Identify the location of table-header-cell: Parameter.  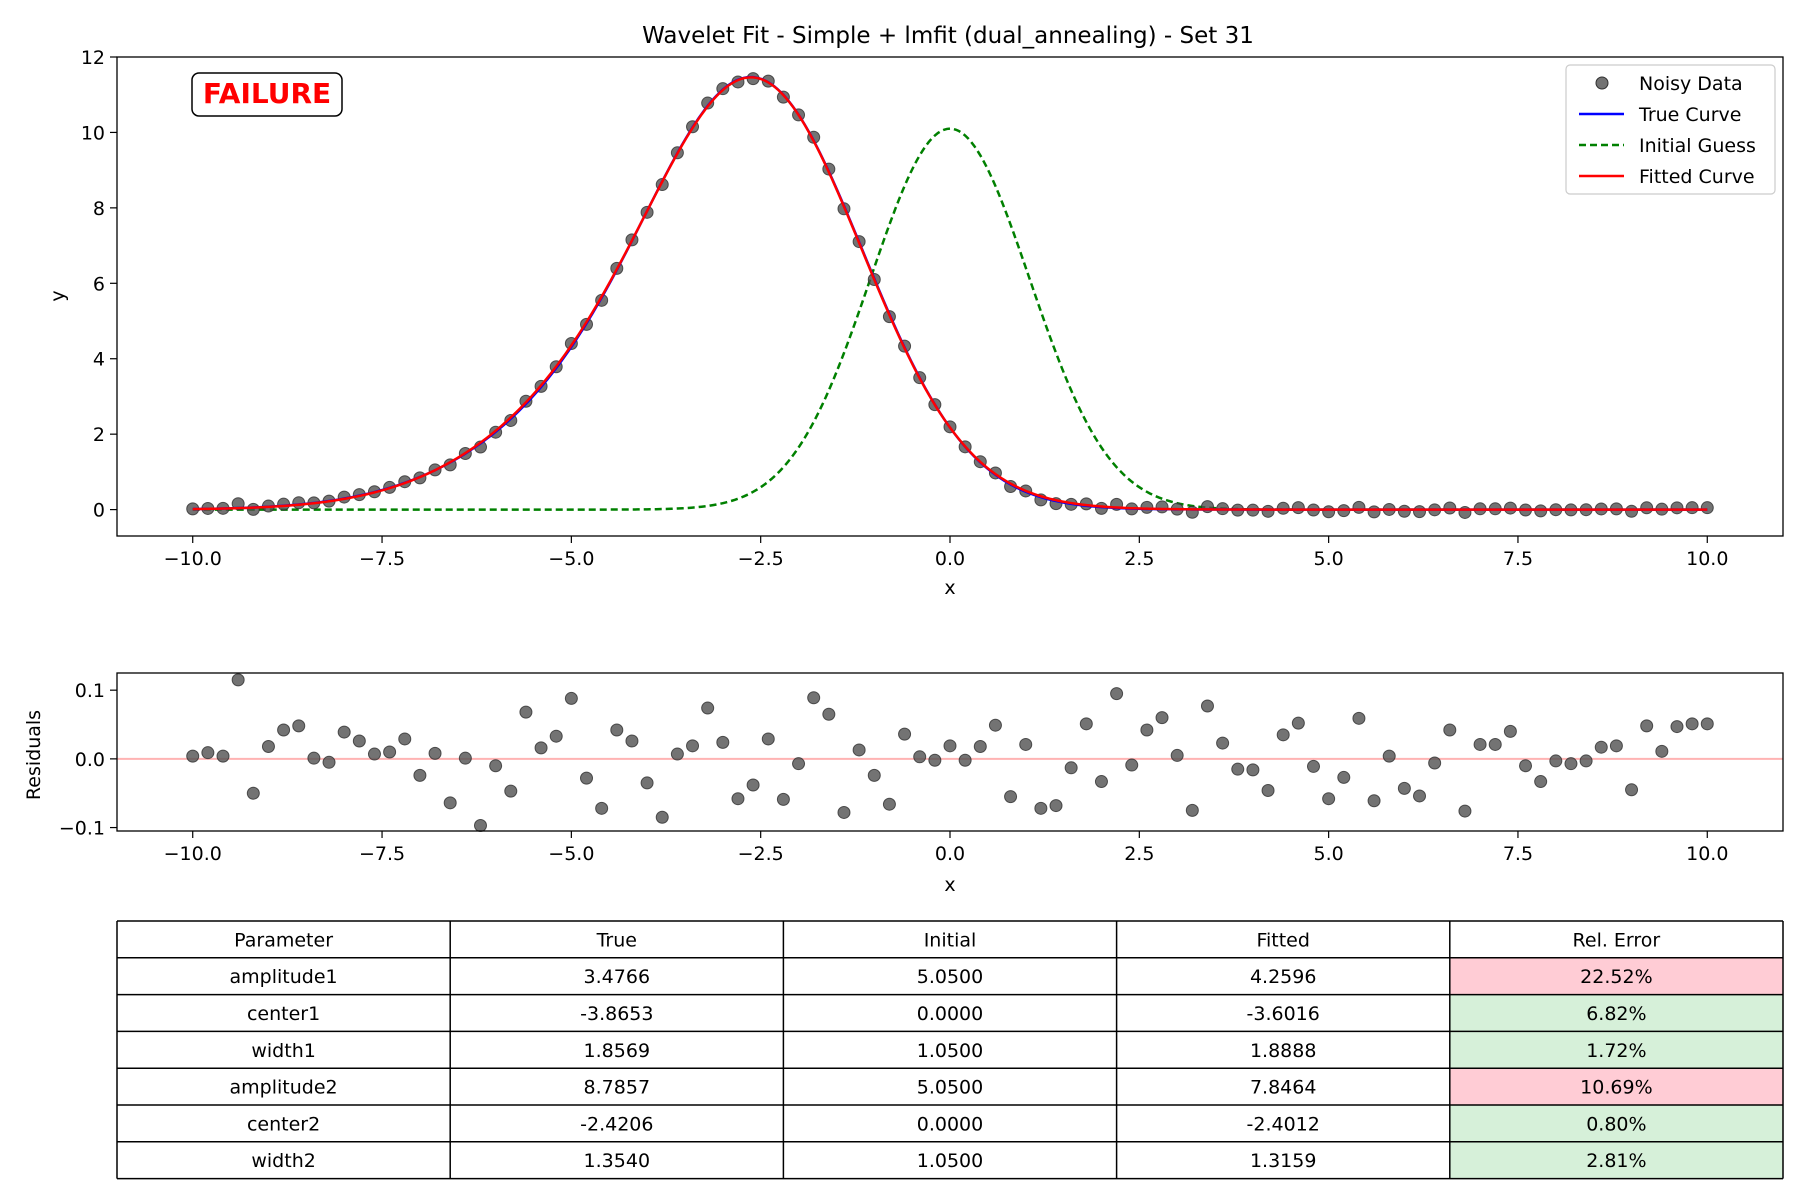
(283, 940).